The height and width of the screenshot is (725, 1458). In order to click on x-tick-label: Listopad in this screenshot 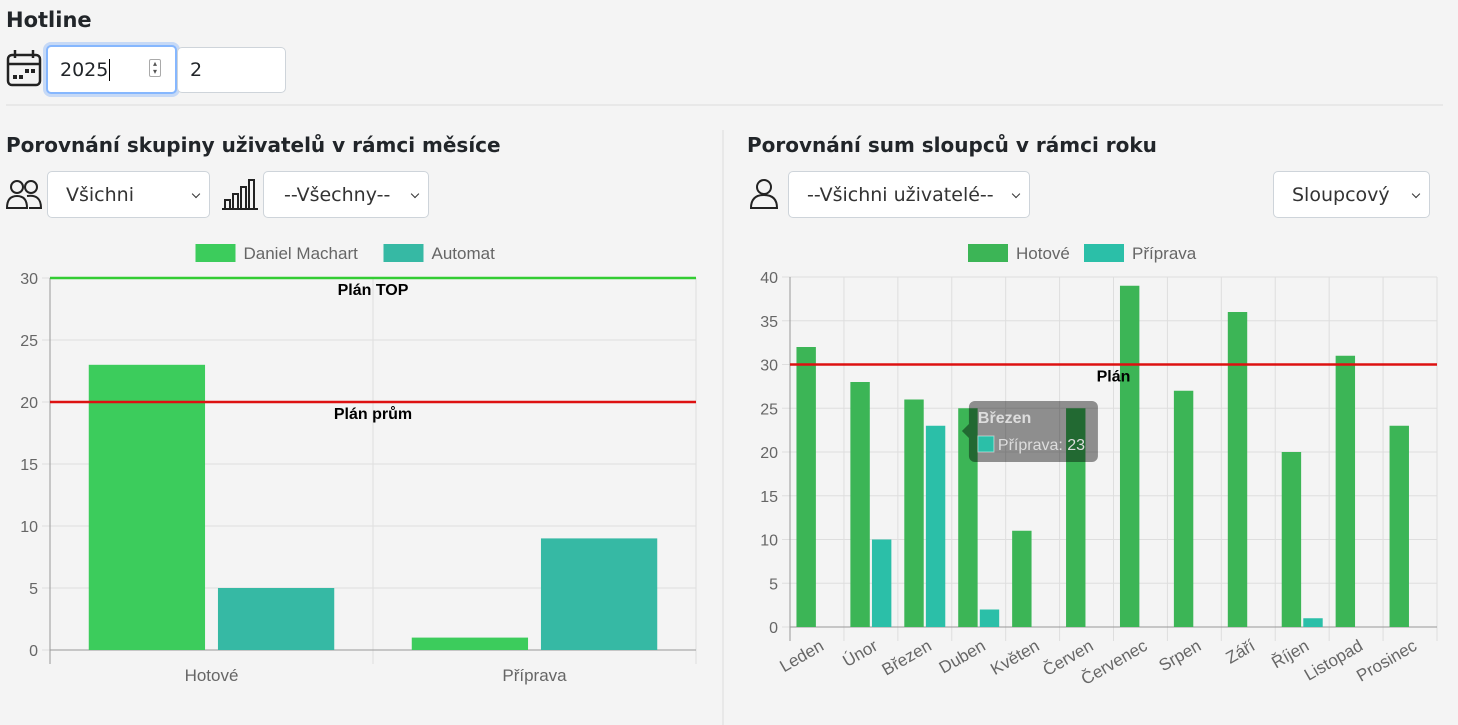, I will do `click(1333, 660)`.